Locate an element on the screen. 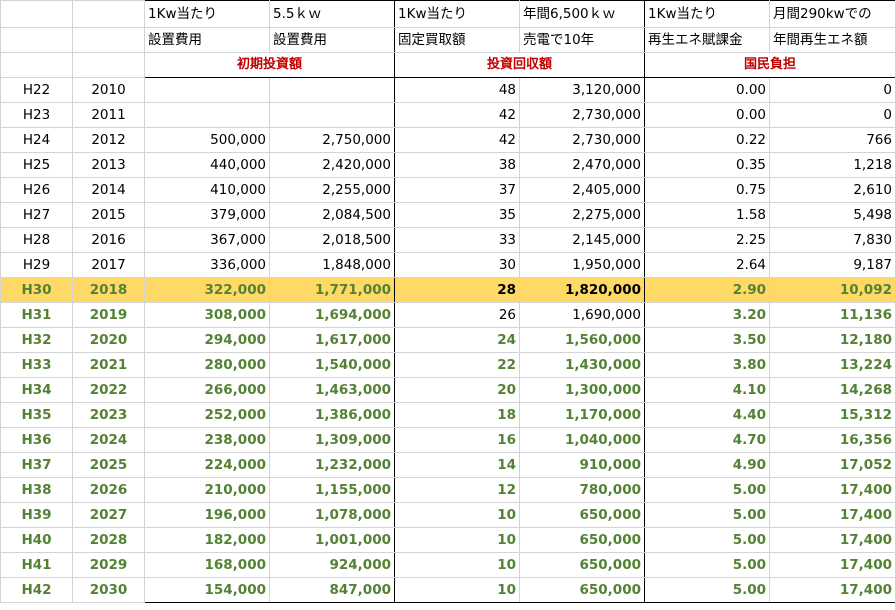  annual-levy-cell: 15,312 is located at coordinates (832, 415).